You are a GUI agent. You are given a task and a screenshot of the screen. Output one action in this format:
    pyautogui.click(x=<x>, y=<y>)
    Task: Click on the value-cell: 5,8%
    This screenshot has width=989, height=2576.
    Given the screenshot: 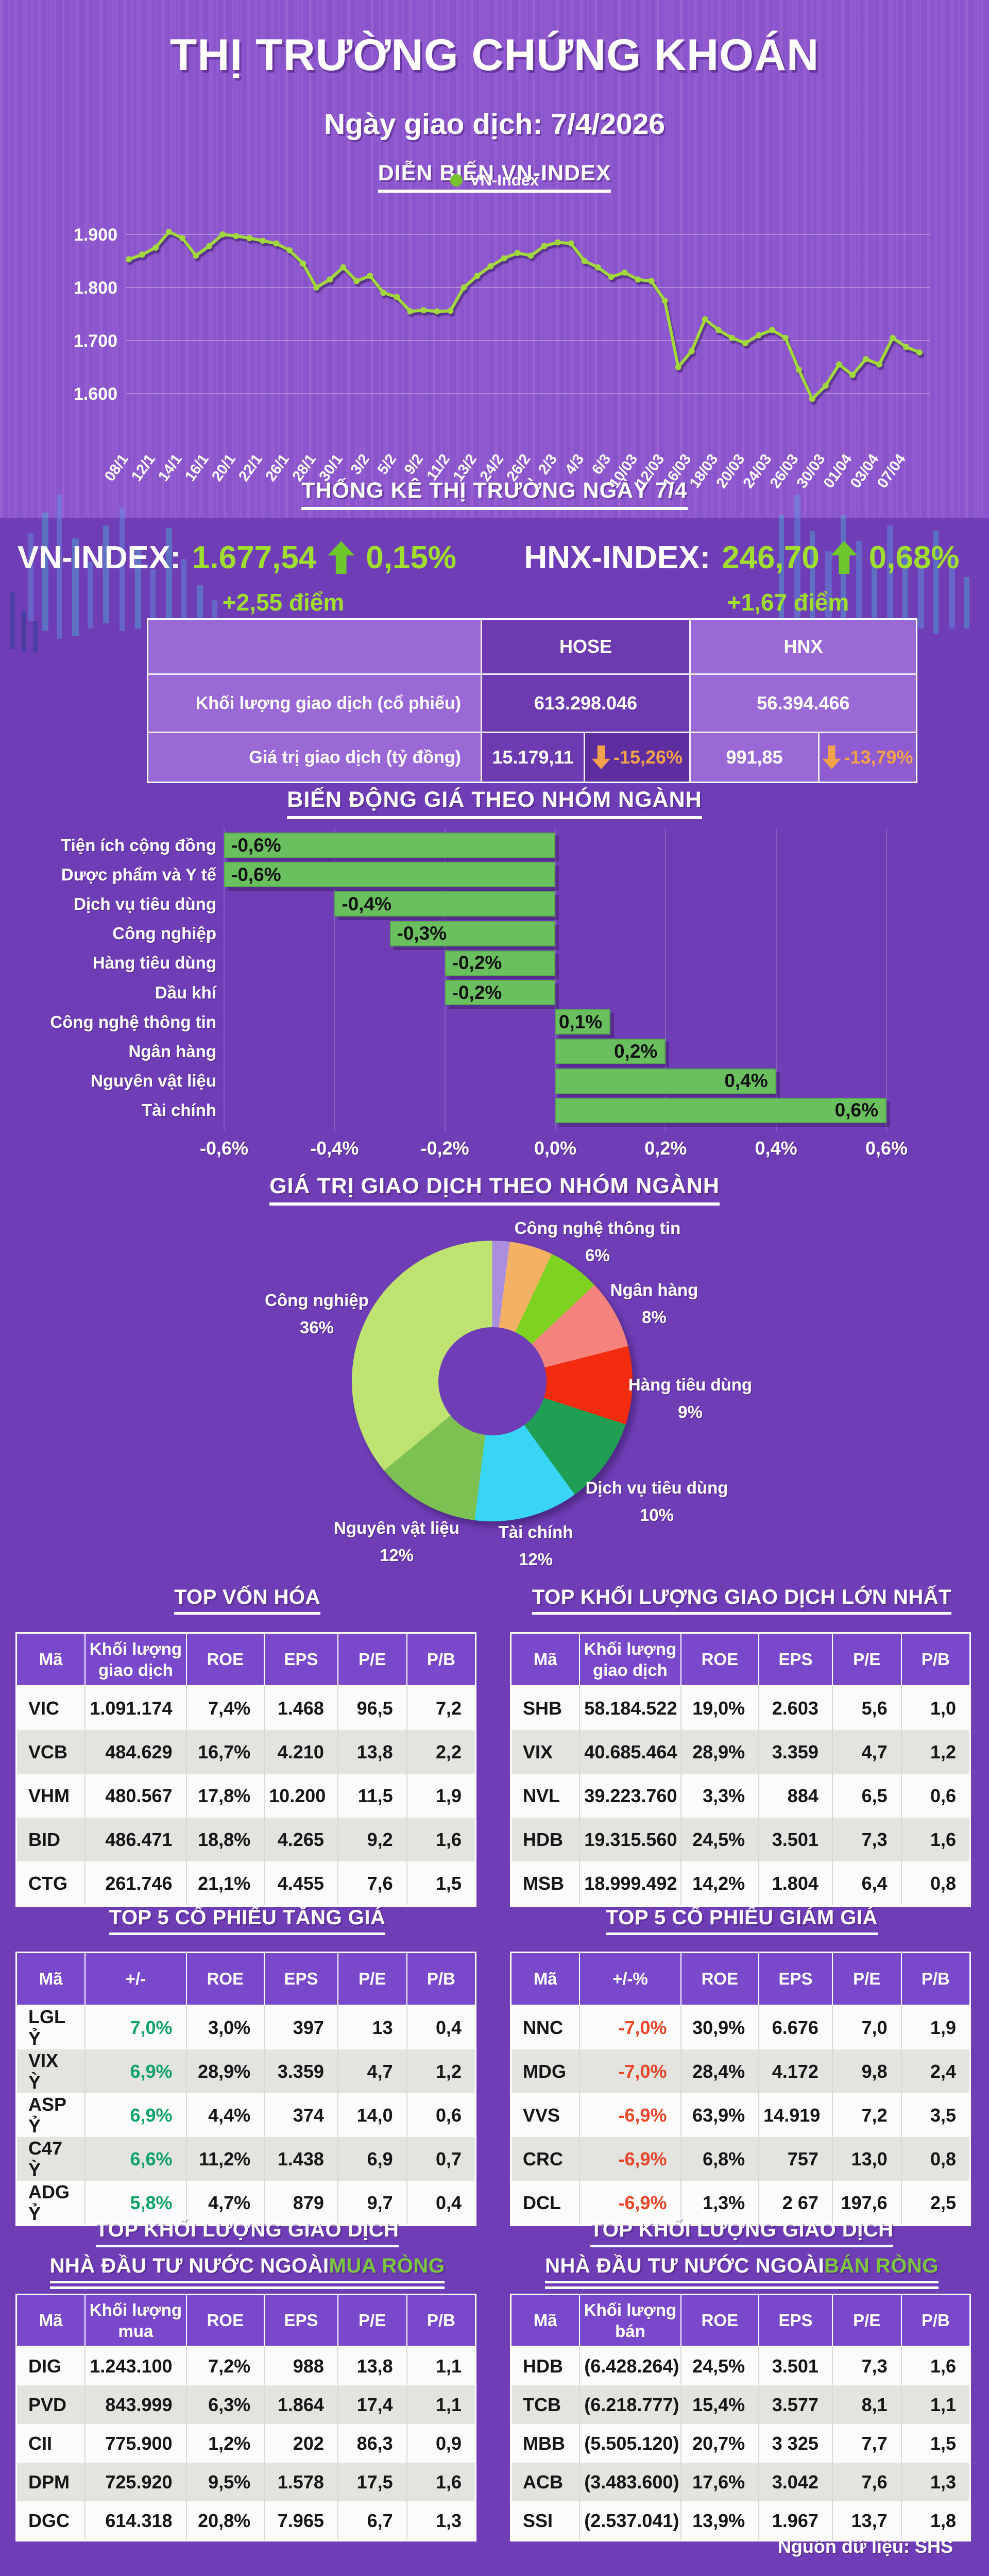 What is the action you would take?
    pyautogui.click(x=136, y=2204)
    